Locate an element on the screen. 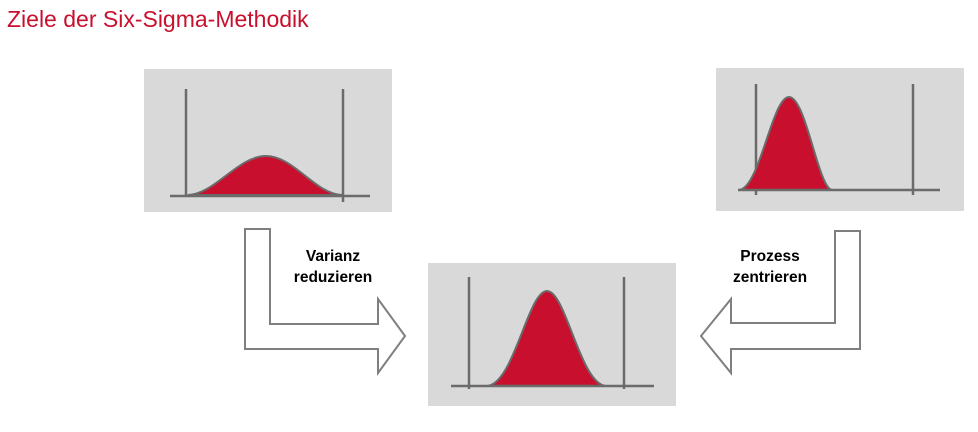 The image size is (978, 432). wide-distribution-curve is located at coordinates (265, 175).